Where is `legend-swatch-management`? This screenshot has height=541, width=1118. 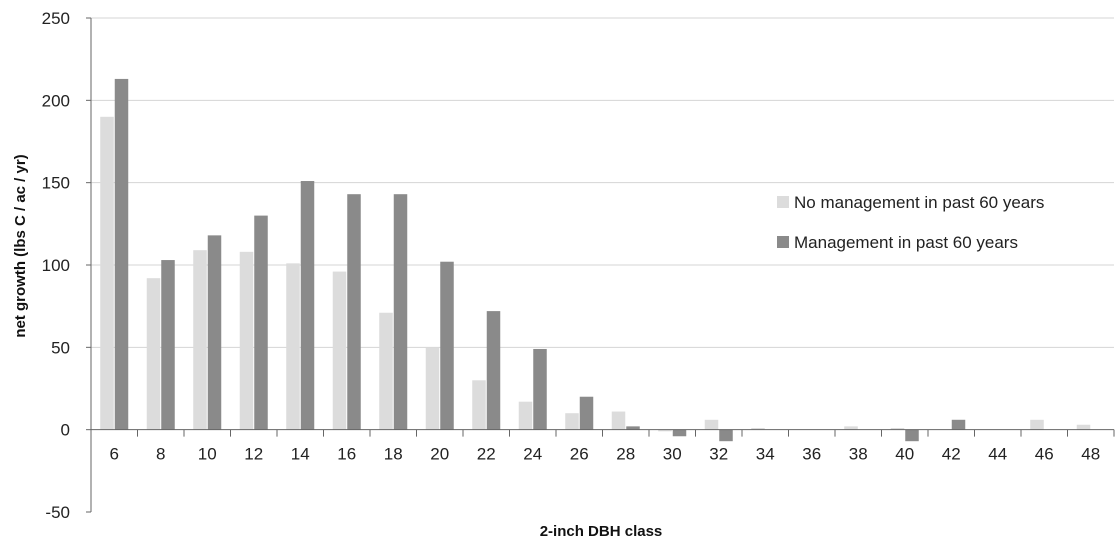
legend-swatch-management is located at coordinates (783, 242).